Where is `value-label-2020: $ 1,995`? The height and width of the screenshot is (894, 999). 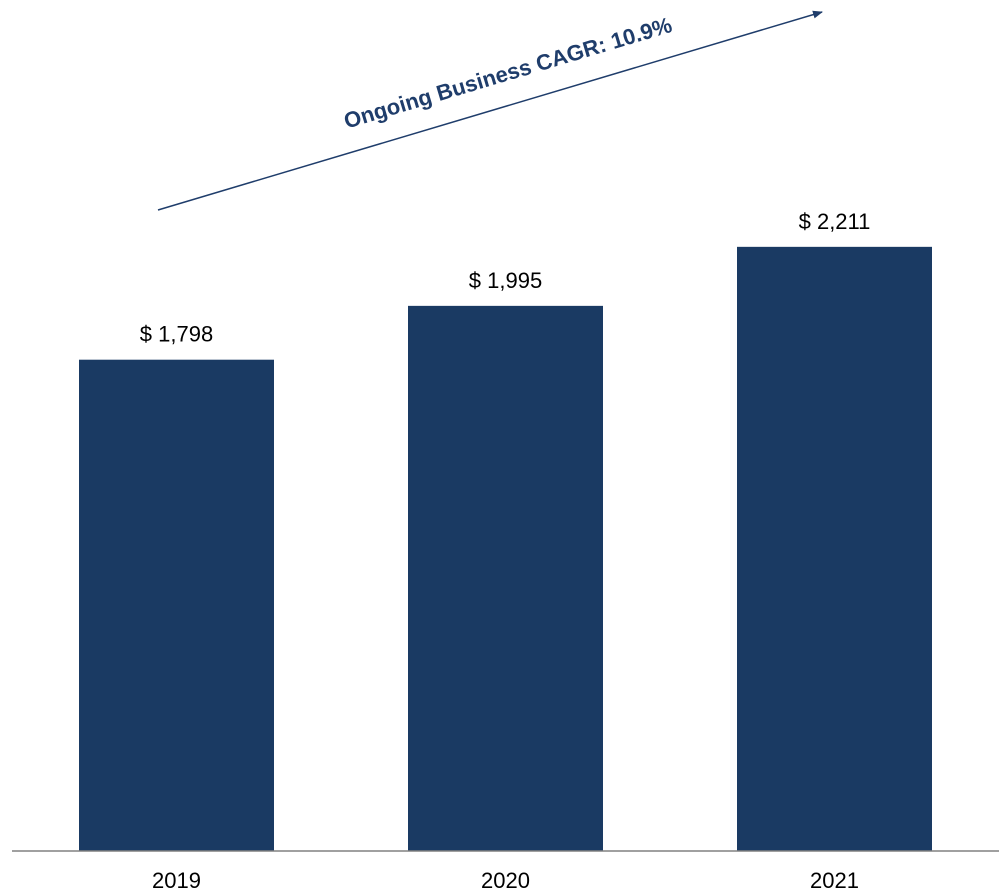 value-label-2020: $ 1,995 is located at coordinates (505, 280).